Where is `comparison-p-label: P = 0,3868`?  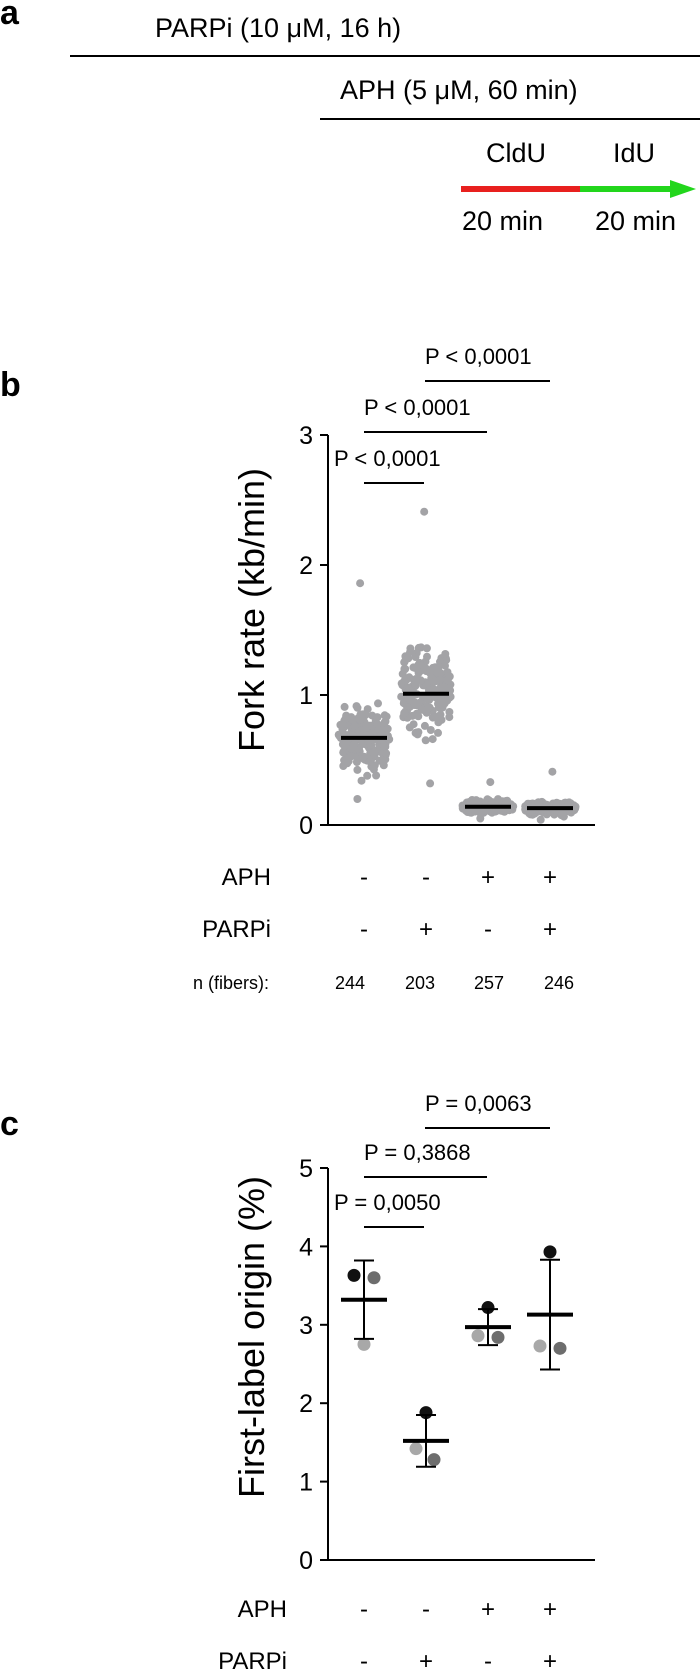 comparison-p-label: P = 0,3868 is located at coordinates (417, 1152).